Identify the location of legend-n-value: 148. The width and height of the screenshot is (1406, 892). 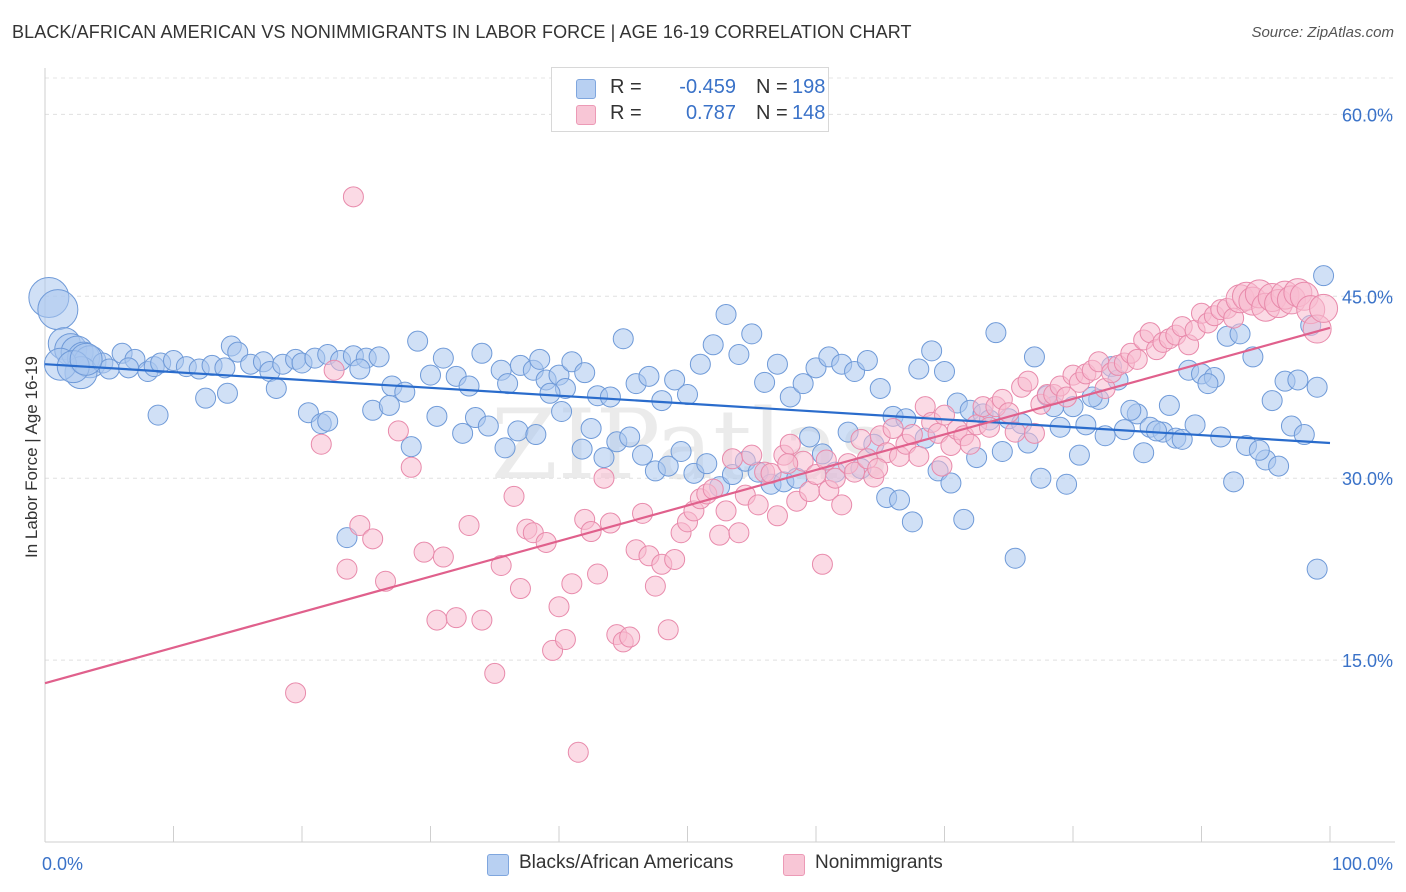
(809, 113).